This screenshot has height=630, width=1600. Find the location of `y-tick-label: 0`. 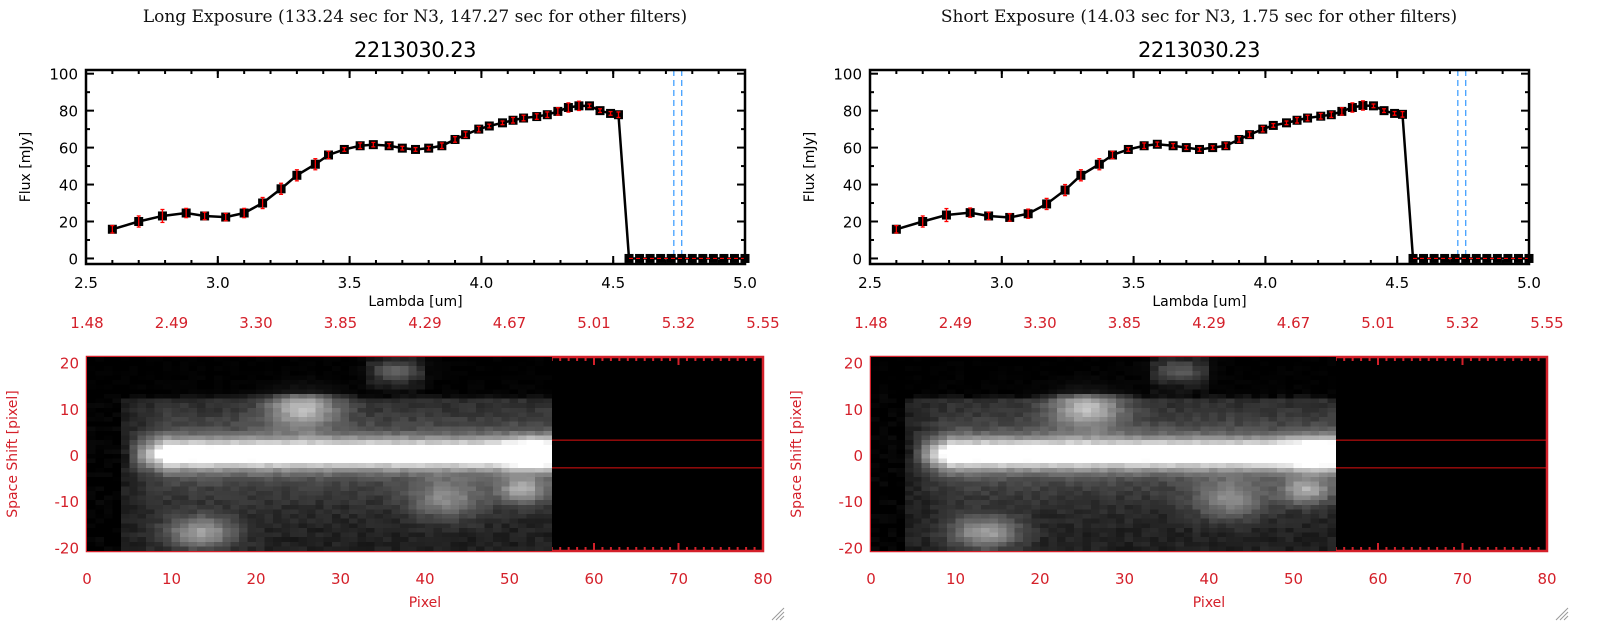

y-tick-label: 0 is located at coordinates (74, 456).